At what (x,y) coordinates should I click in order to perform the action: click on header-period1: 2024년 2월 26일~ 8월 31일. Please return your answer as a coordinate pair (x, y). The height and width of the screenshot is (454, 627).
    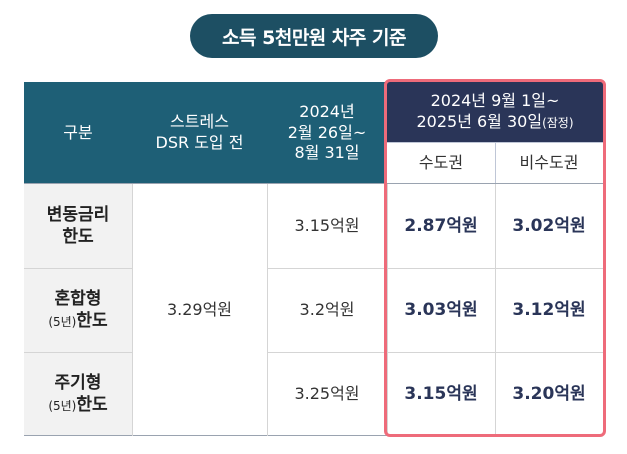
    Looking at the image, I should click on (327, 133).